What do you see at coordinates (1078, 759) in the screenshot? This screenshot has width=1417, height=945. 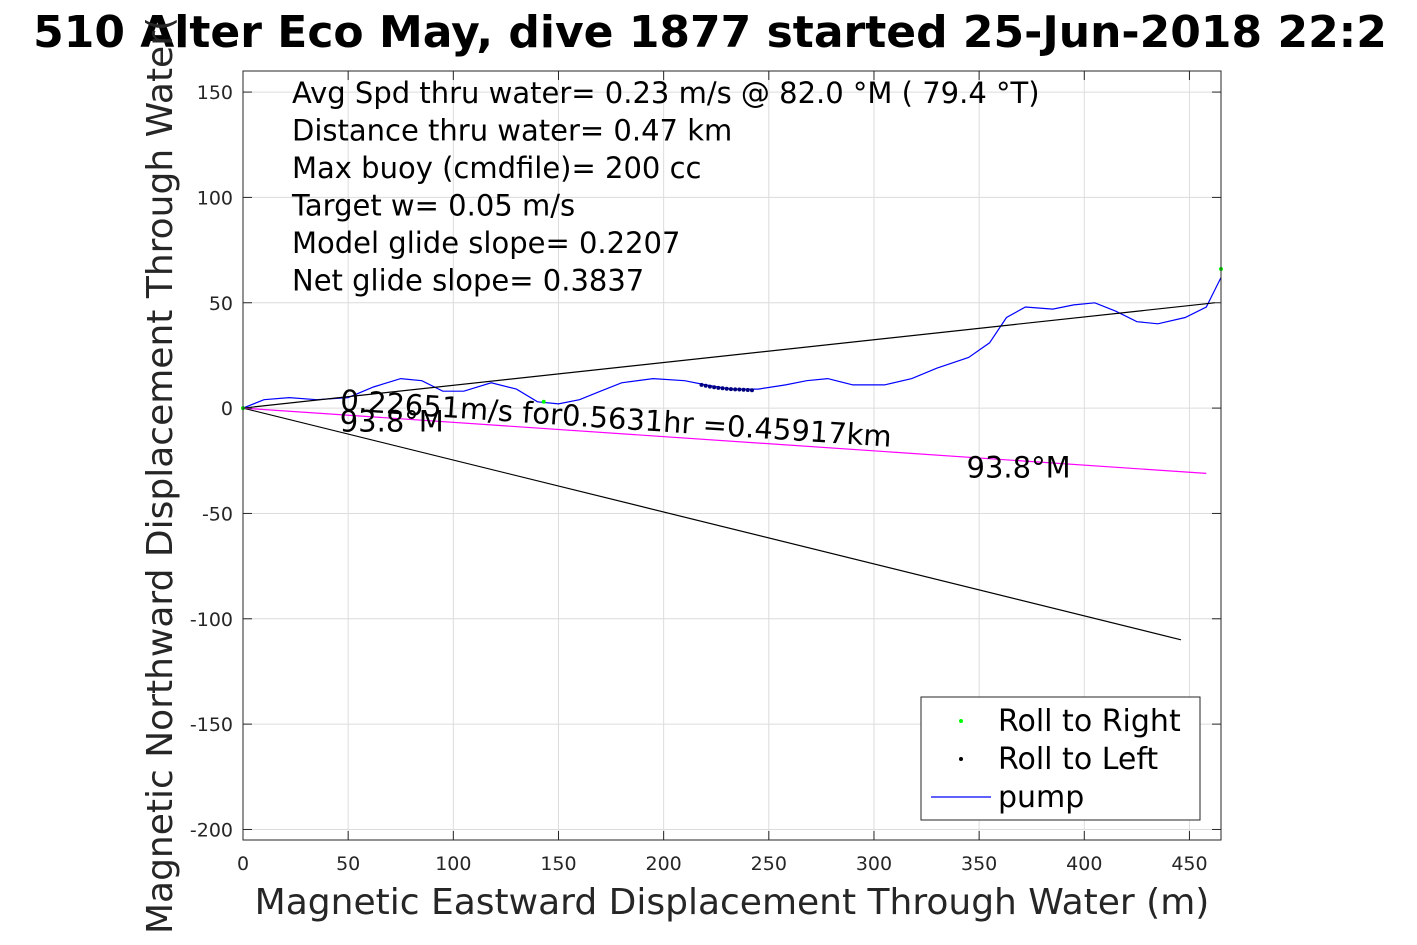 I see `legend-label-roll-to-left: Roll to Left` at bounding box center [1078, 759].